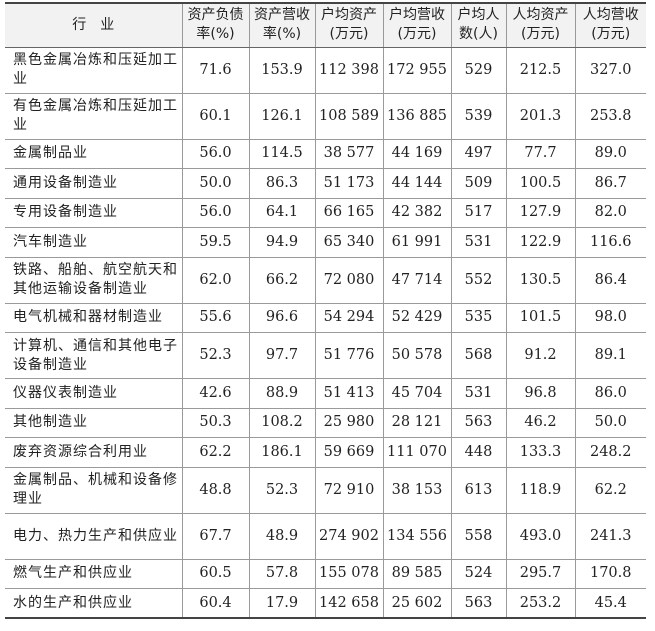  Describe the element at coordinates (478, 70) in the screenshot. I see `value-cell: 529` at that location.